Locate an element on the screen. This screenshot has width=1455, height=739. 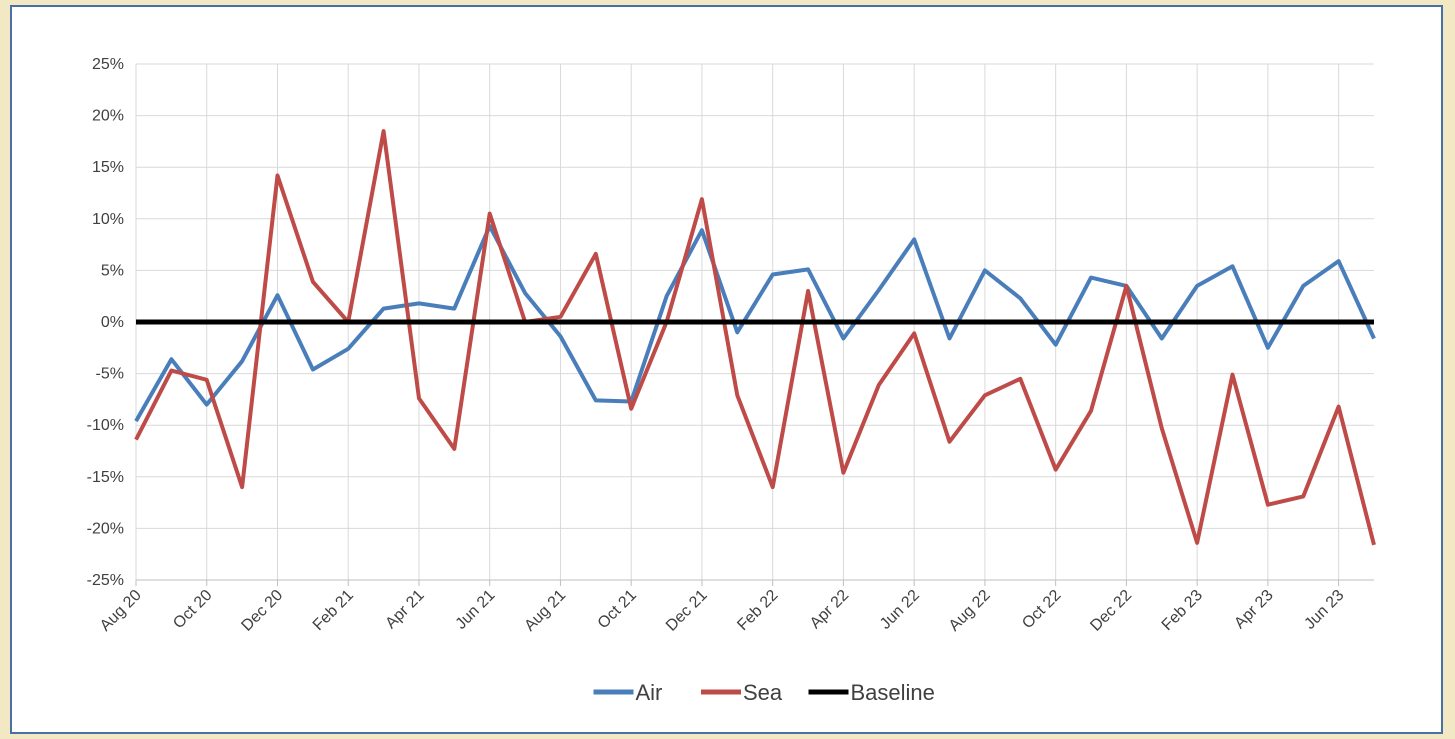
x-tick-label: Feb 21 is located at coordinates (333, 610).